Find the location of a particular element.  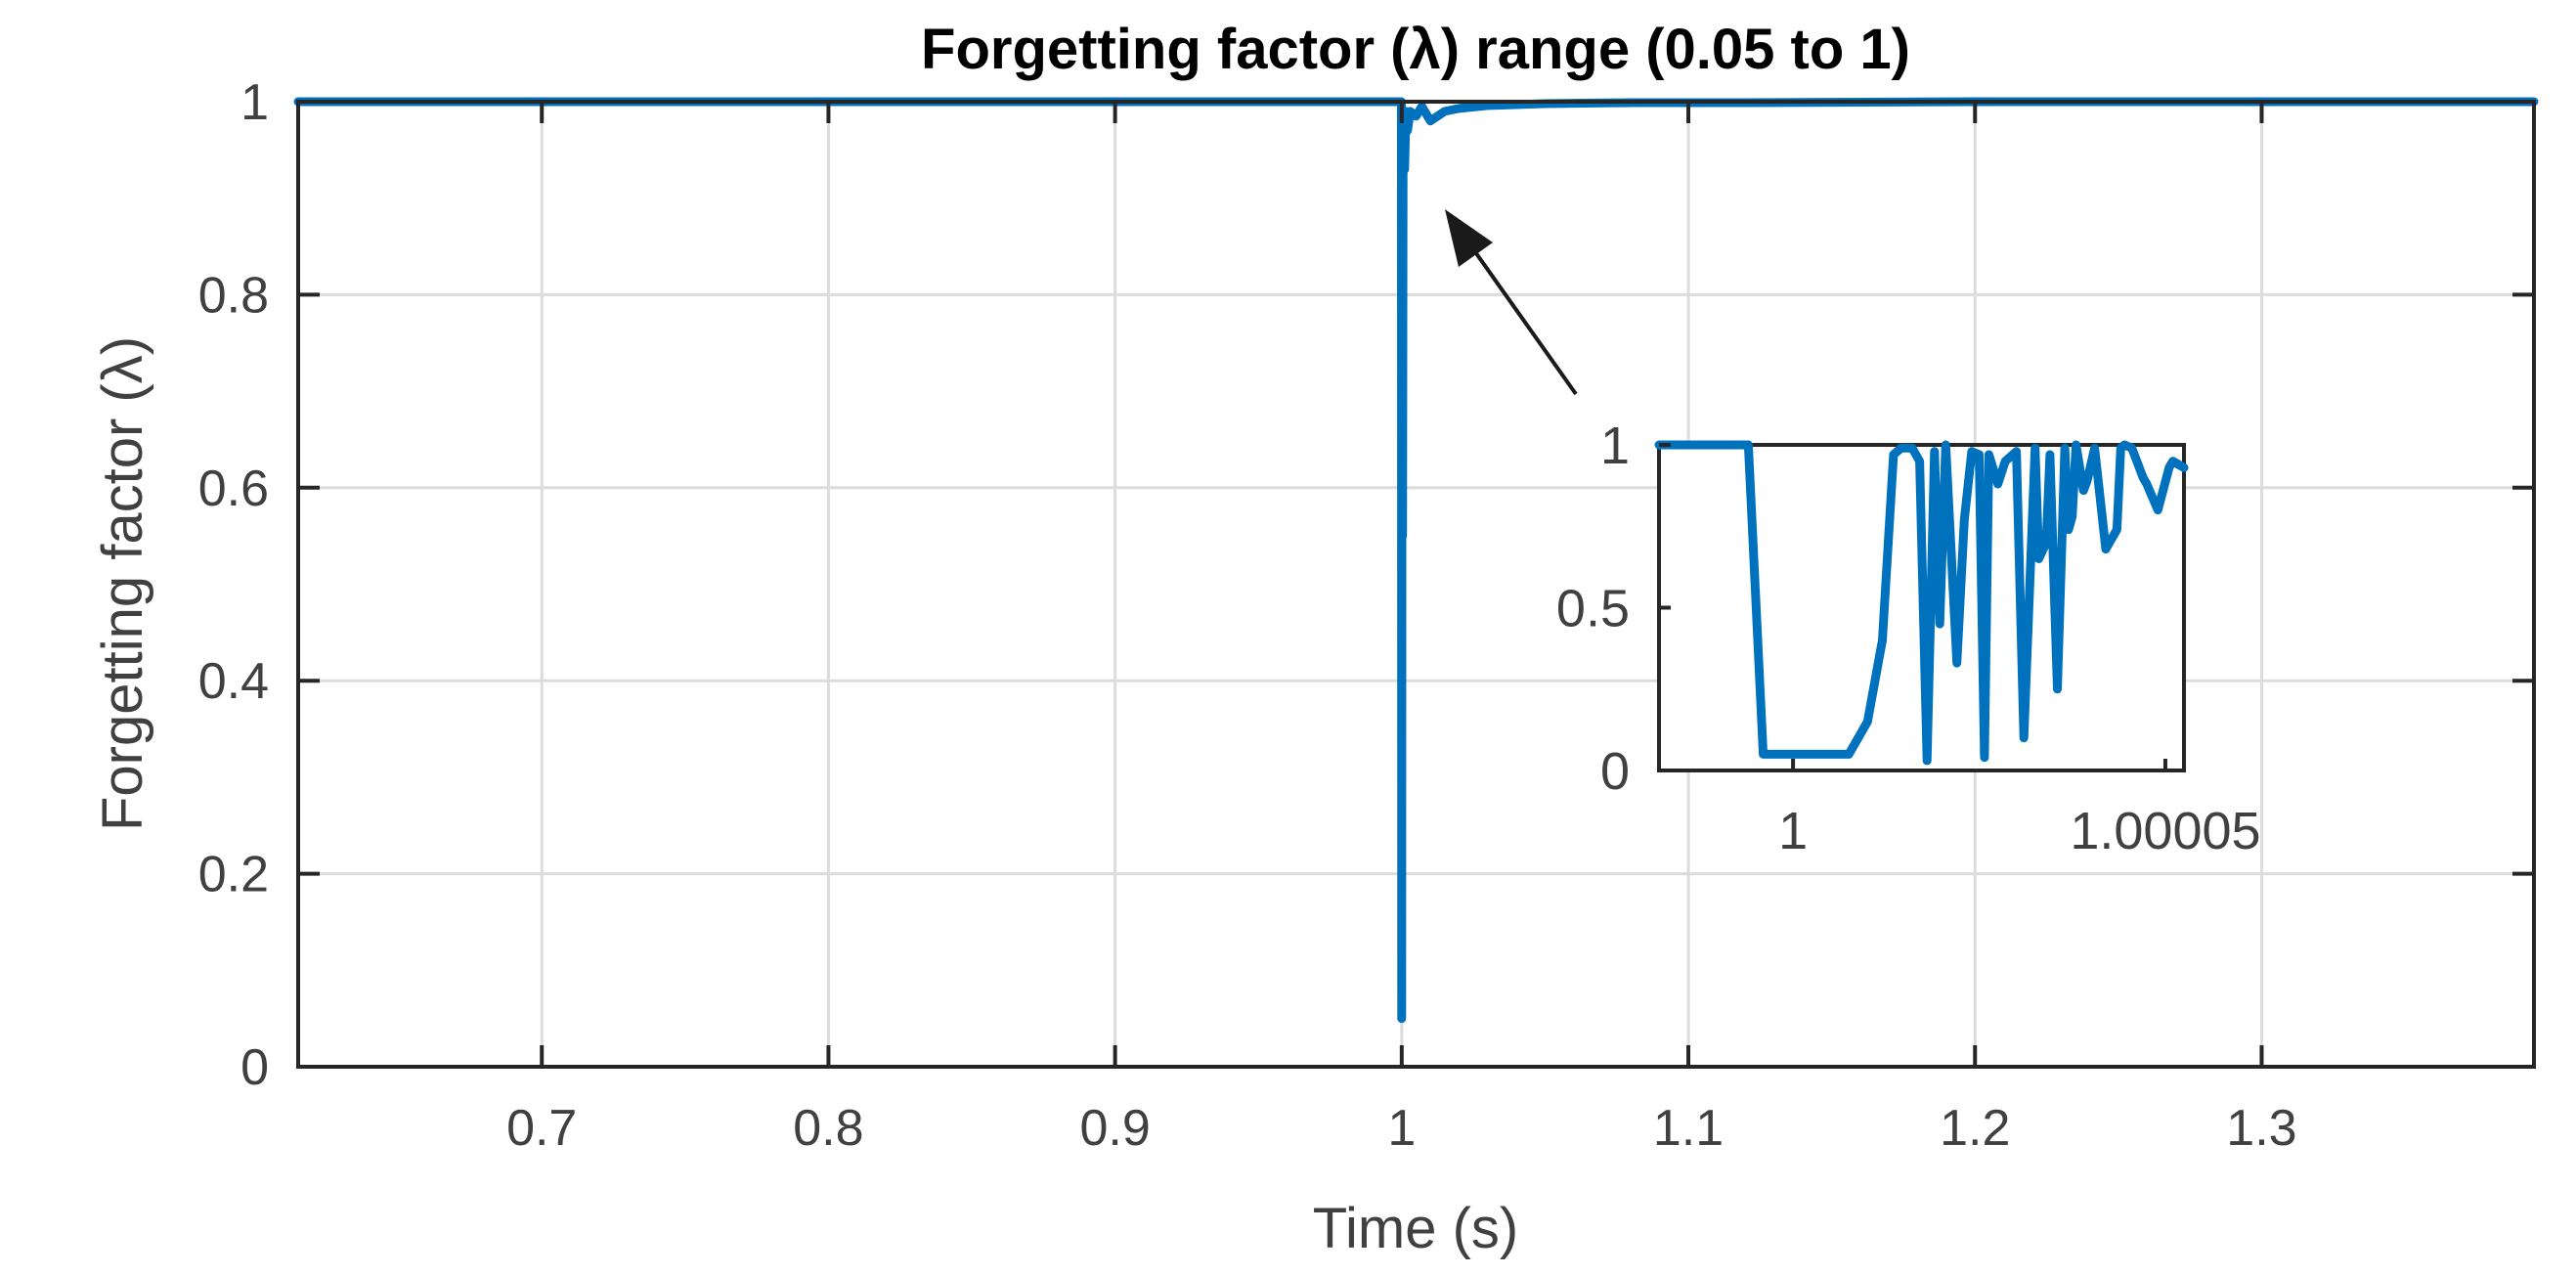

main-y-tick-label: 0.8 is located at coordinates (233, 295).